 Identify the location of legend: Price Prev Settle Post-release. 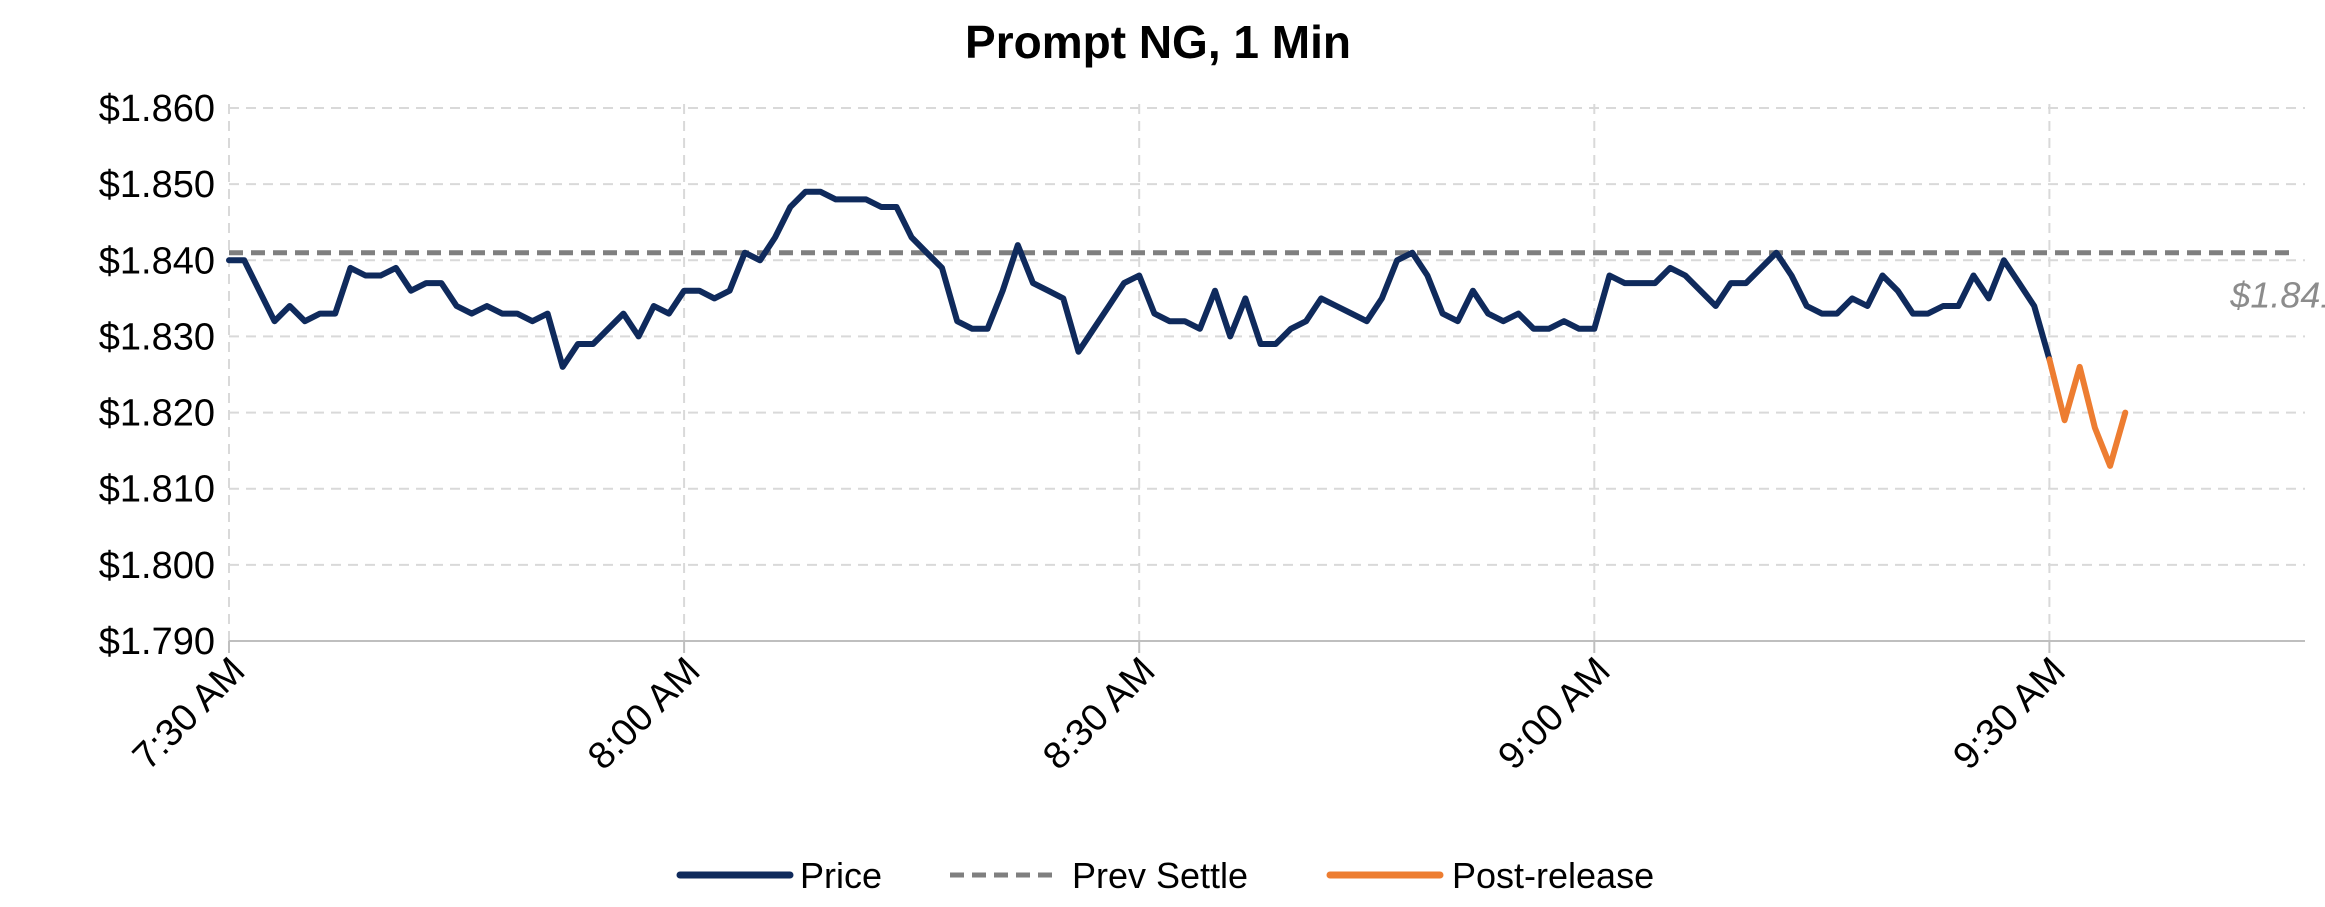
(1165, 875).